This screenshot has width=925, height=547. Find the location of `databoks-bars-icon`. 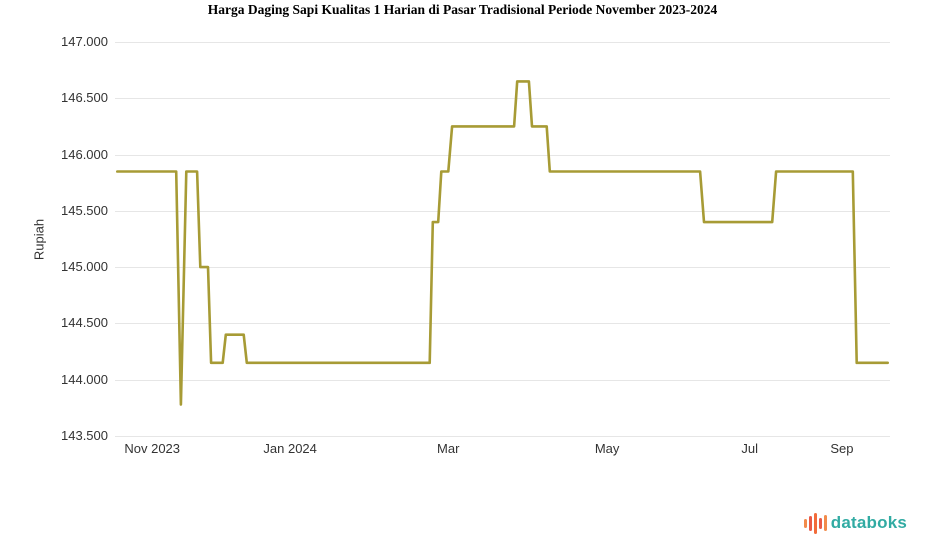

databoks-bars-icon is located at coordinates (815, 523).